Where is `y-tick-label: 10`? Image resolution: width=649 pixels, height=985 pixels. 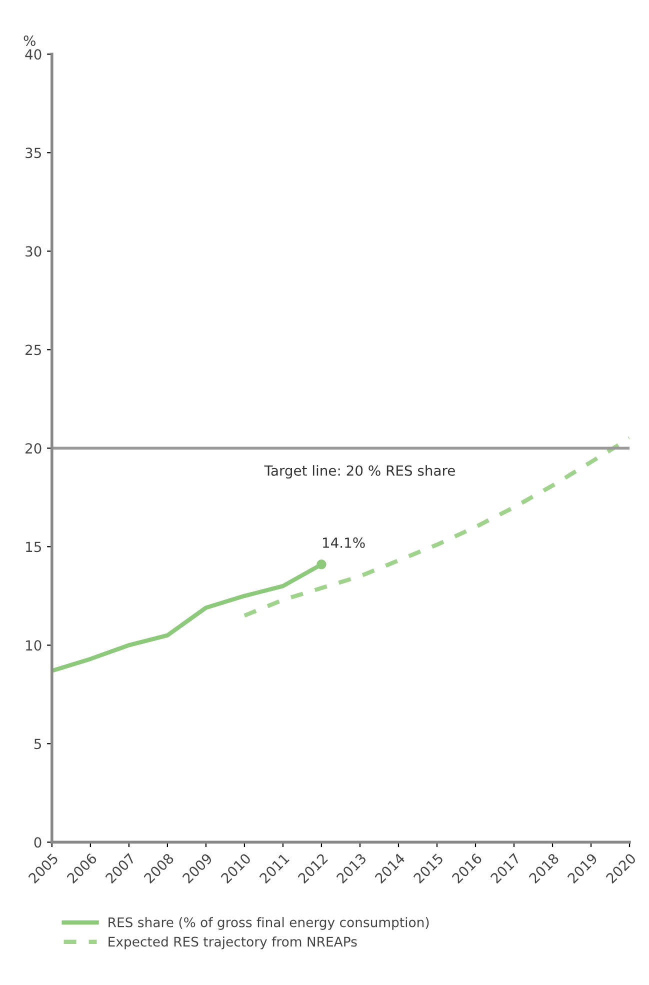
y-tick-label: 10 is located at coordinates (34, 645).